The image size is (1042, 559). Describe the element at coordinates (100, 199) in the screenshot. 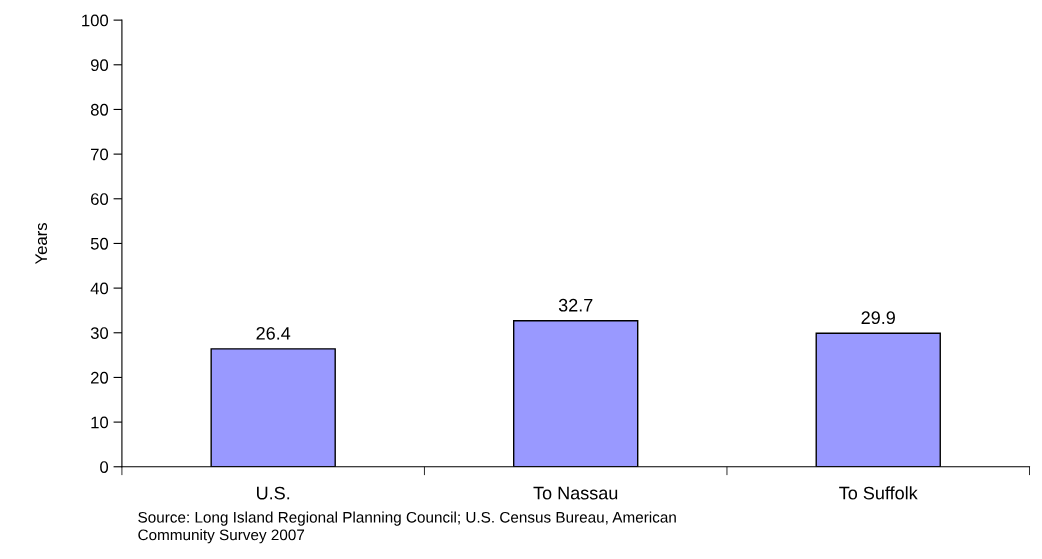

I see `y-tick-label: 60` at that location.